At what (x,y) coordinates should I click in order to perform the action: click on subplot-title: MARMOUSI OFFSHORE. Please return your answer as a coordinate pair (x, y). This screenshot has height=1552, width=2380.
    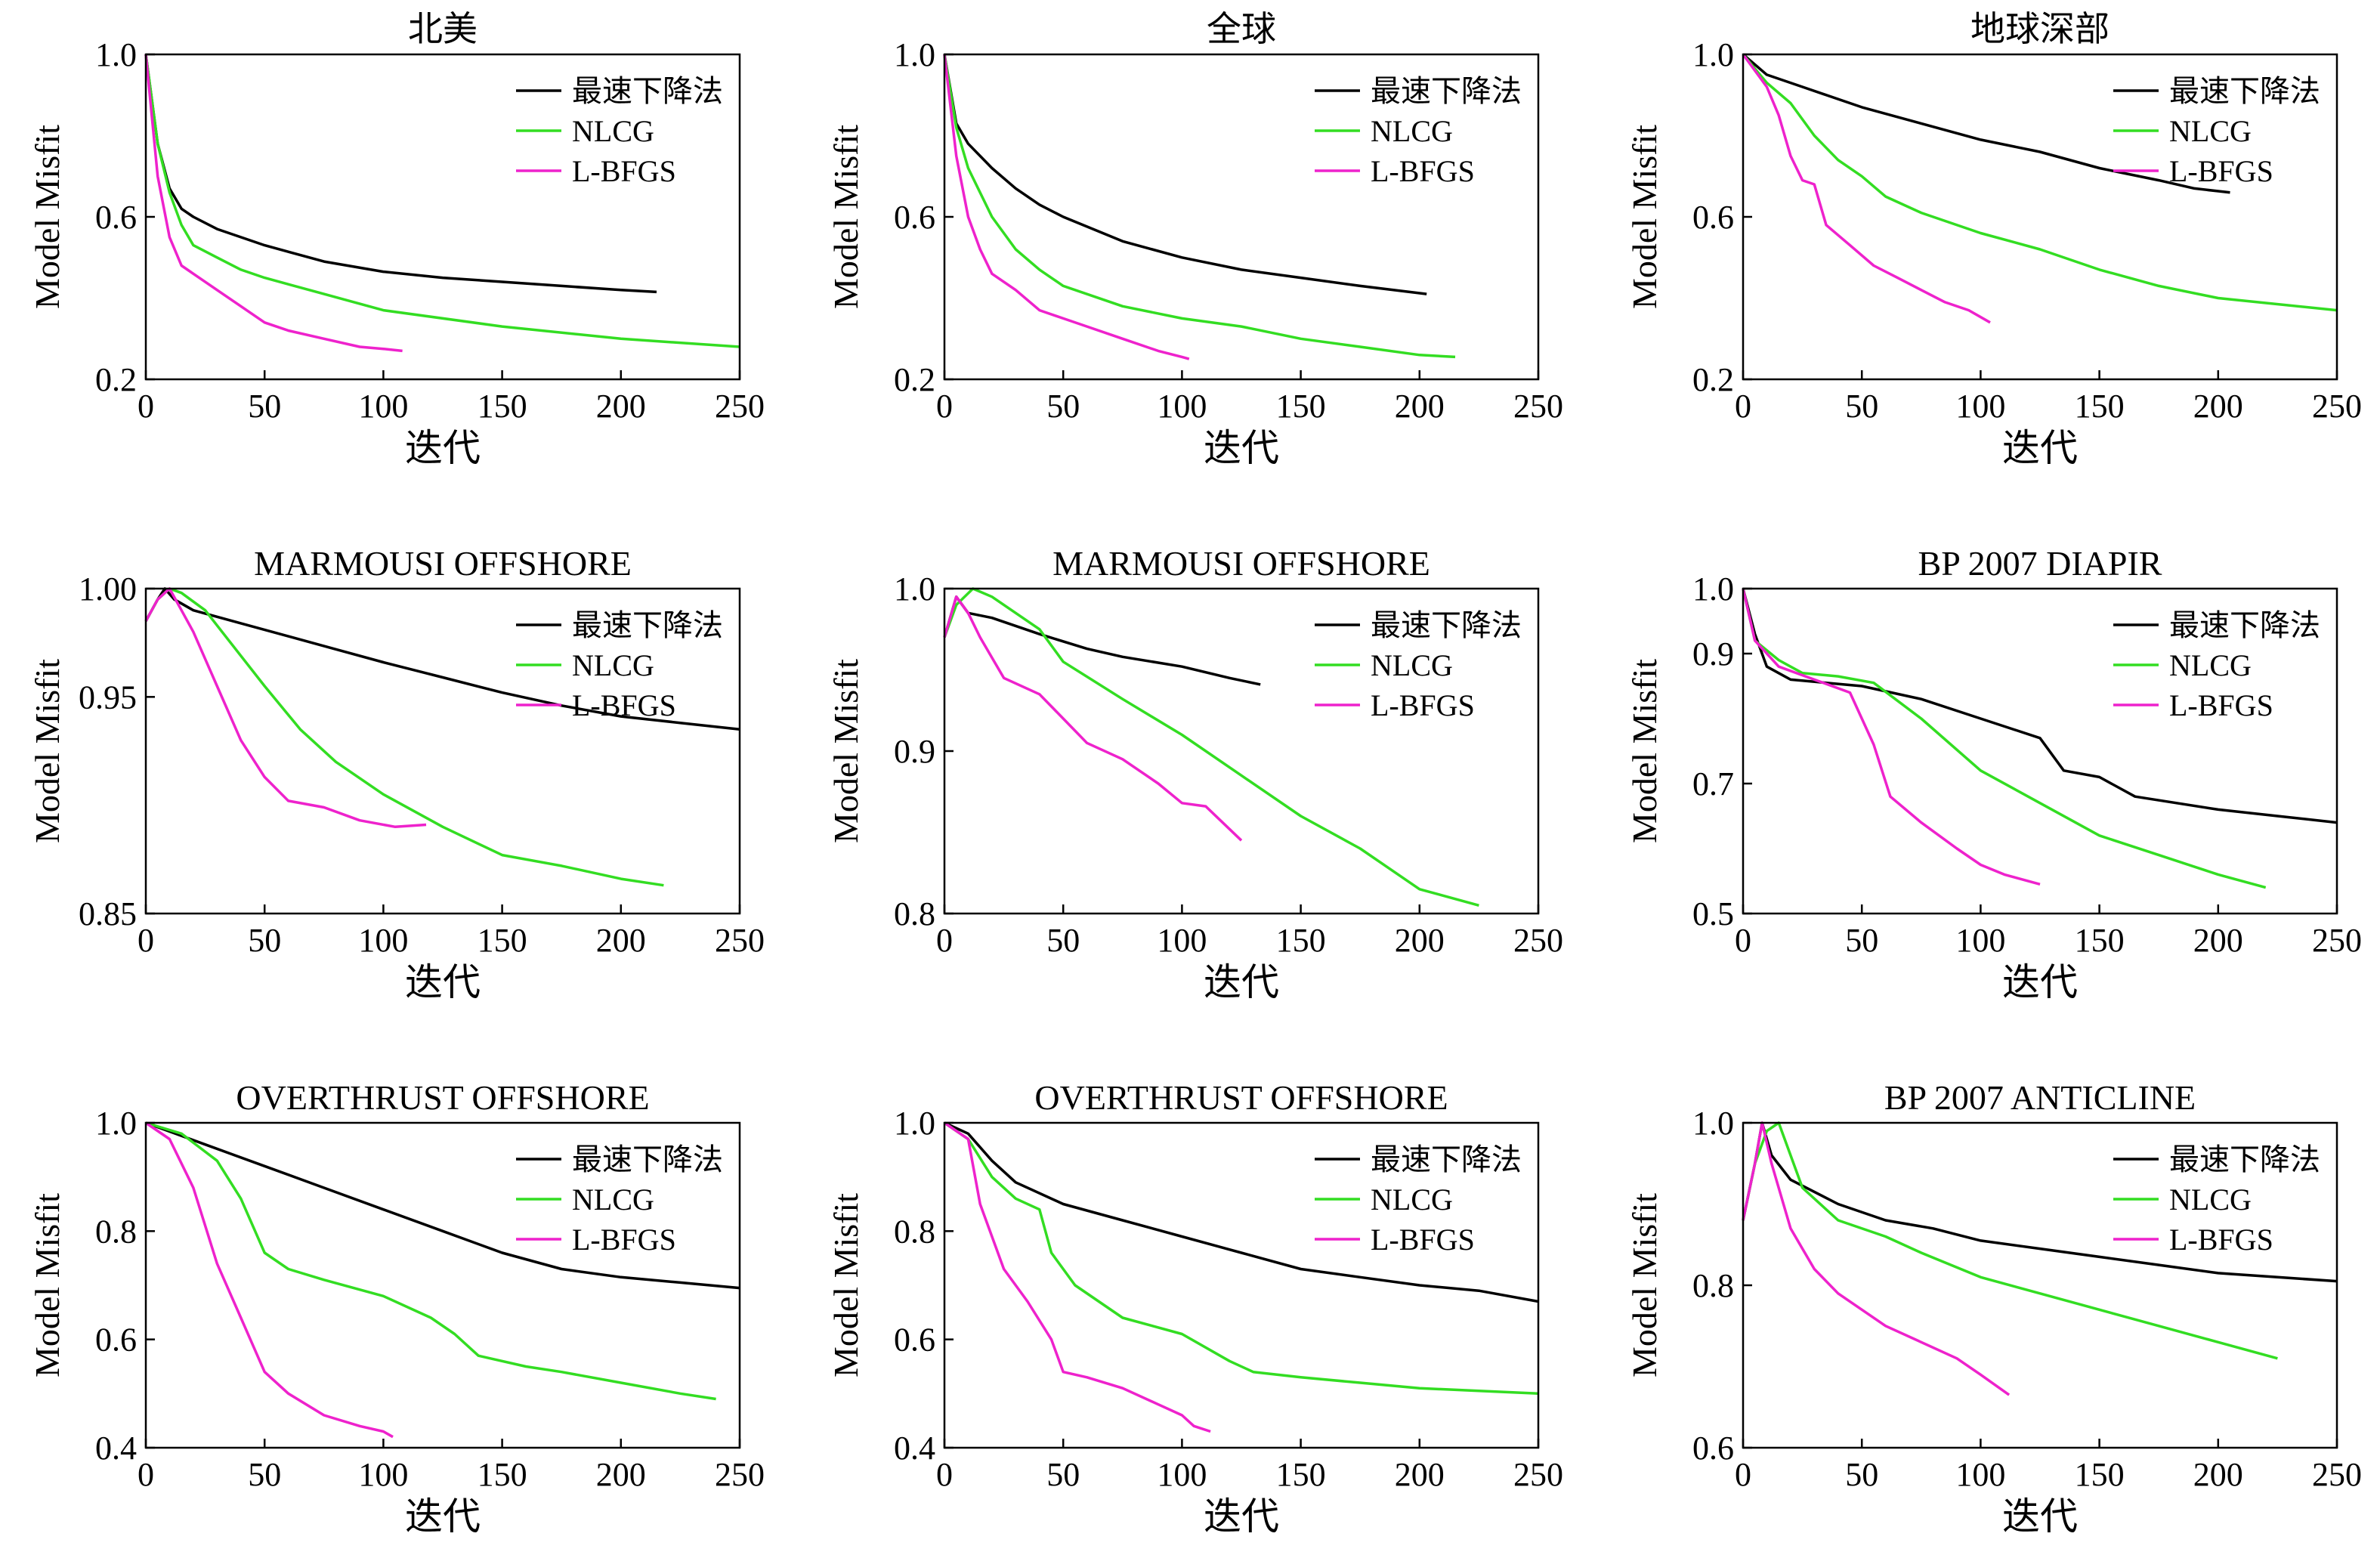
    Looking at the image, I should click on (443, 563).